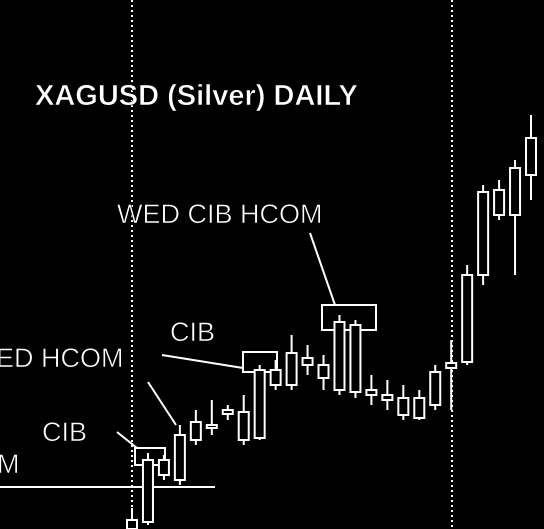 This screenshot has height=529, width=544. Describe the element at coordinates (349, 317) in the screenshot. I see `annotation-box` at that location.